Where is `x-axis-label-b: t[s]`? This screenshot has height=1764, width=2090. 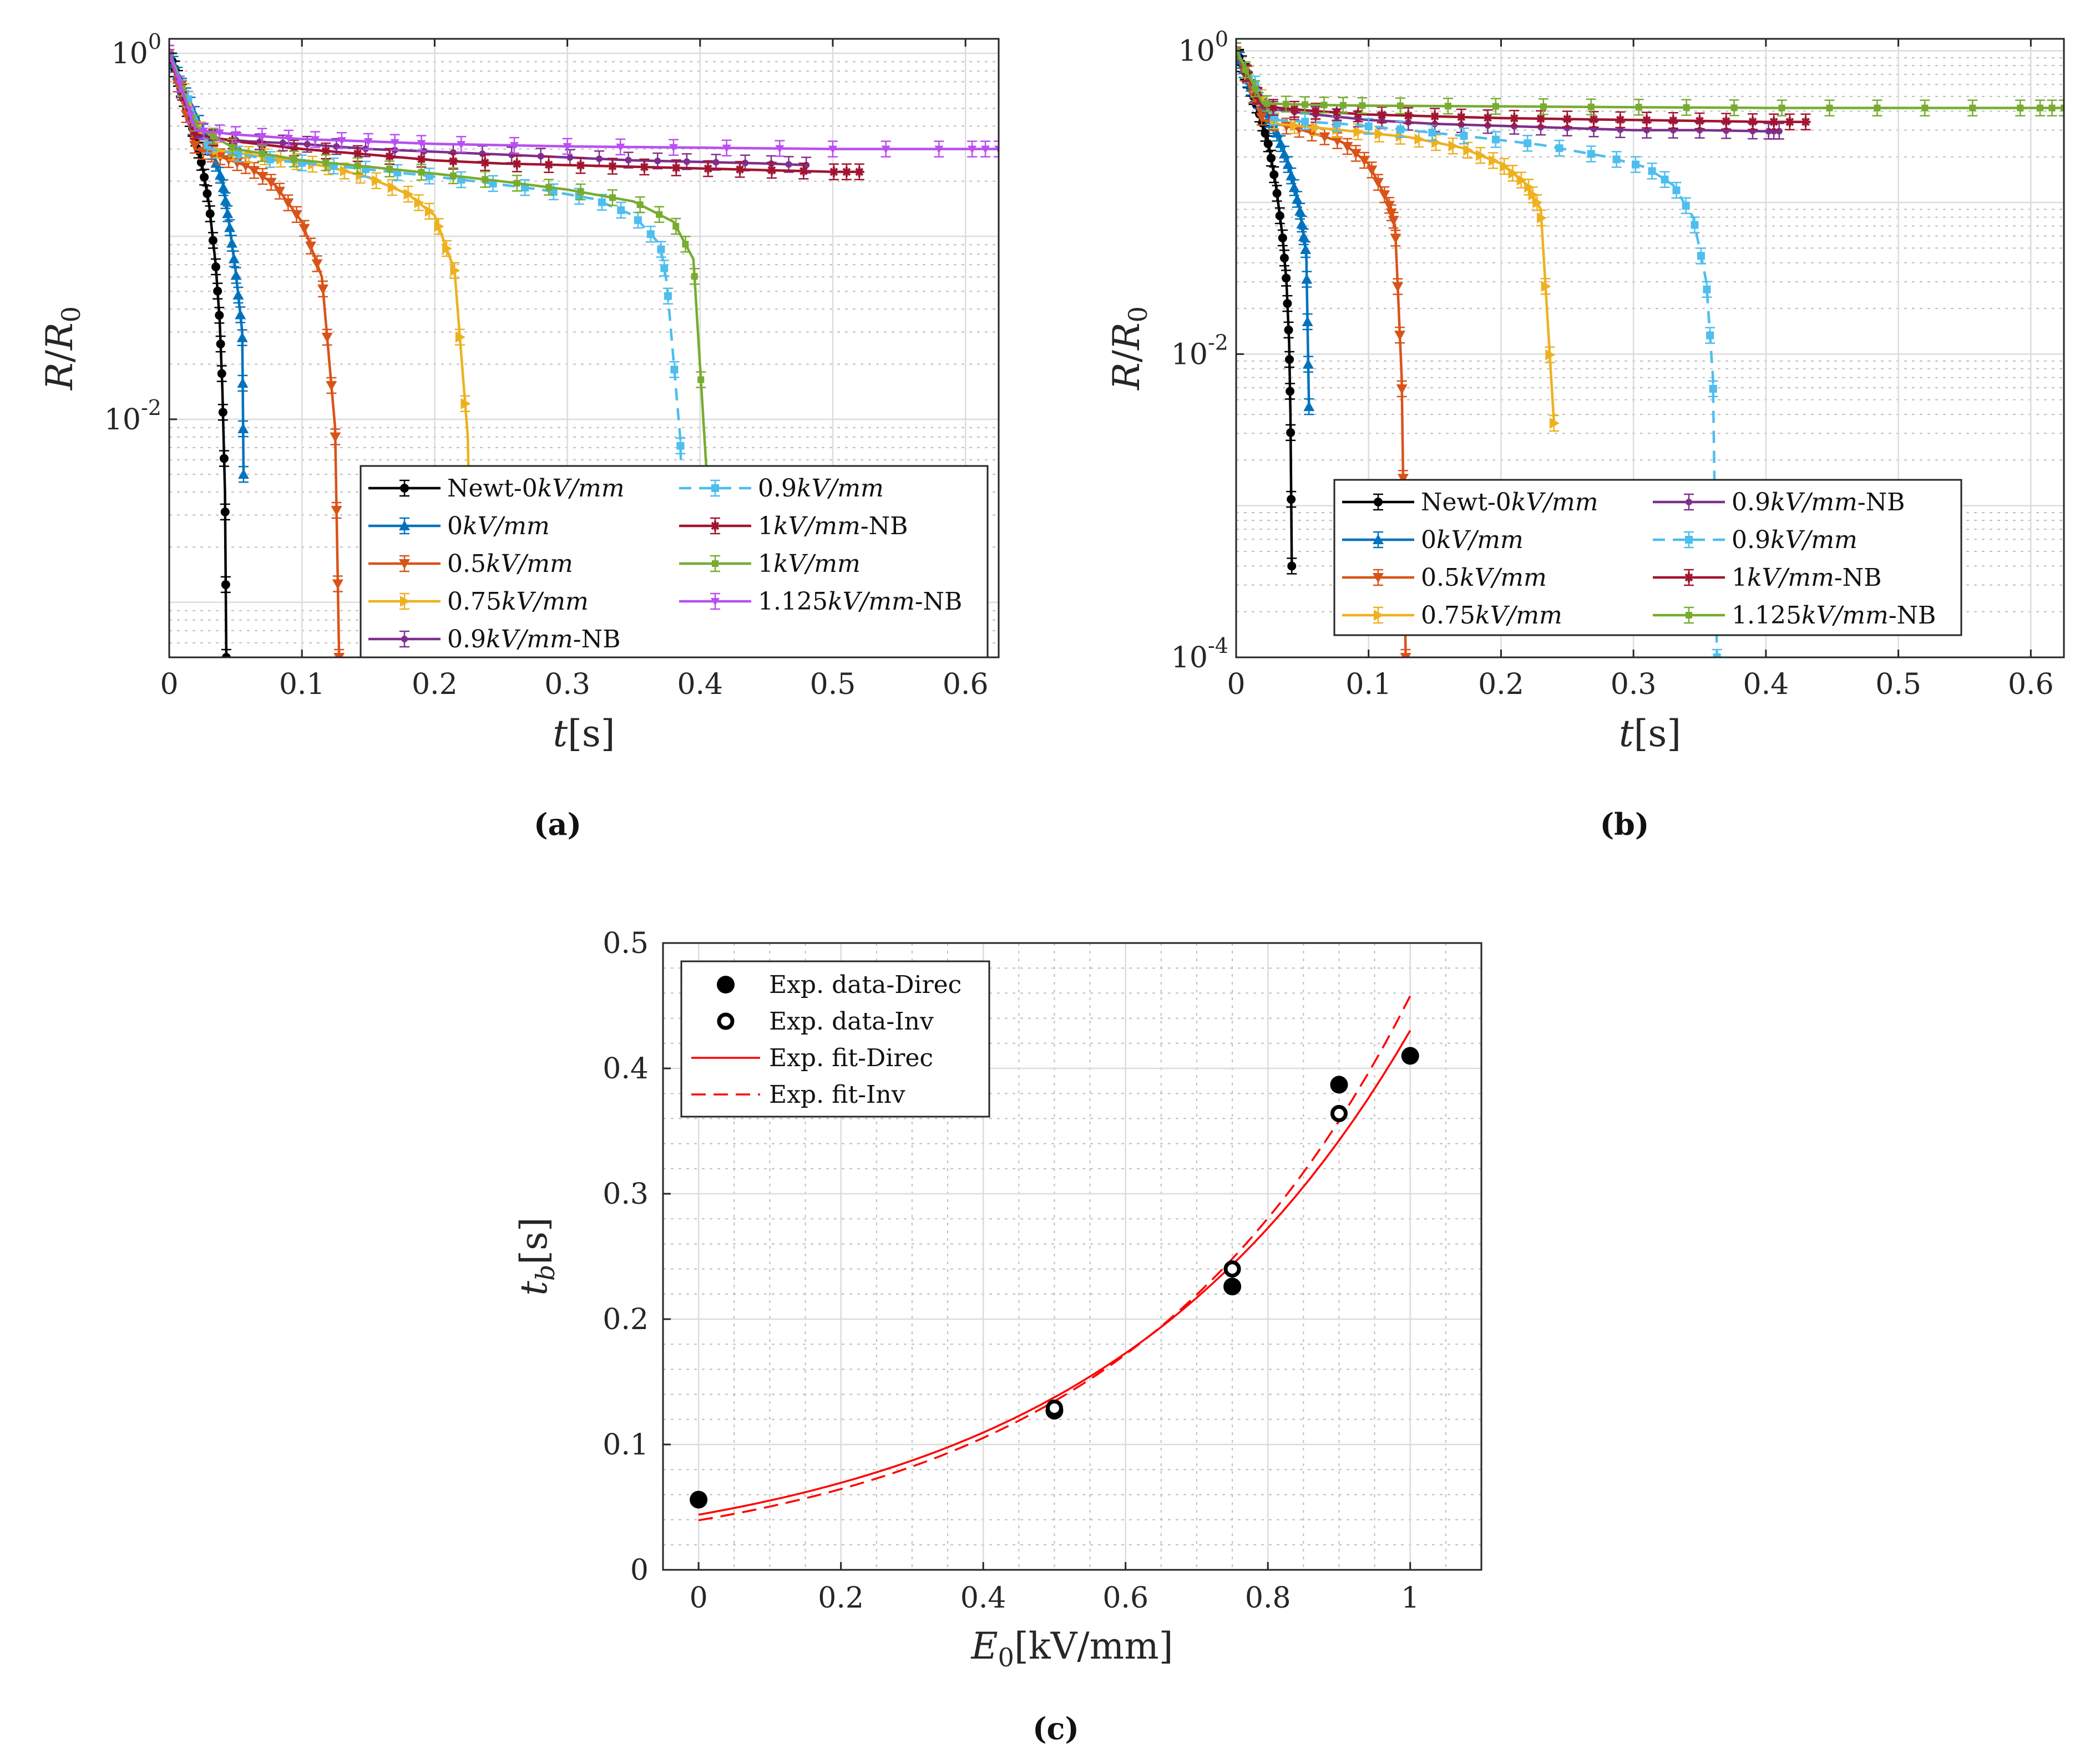
x-axis-label-b: t[s] is located at coordinates (1650, 733).